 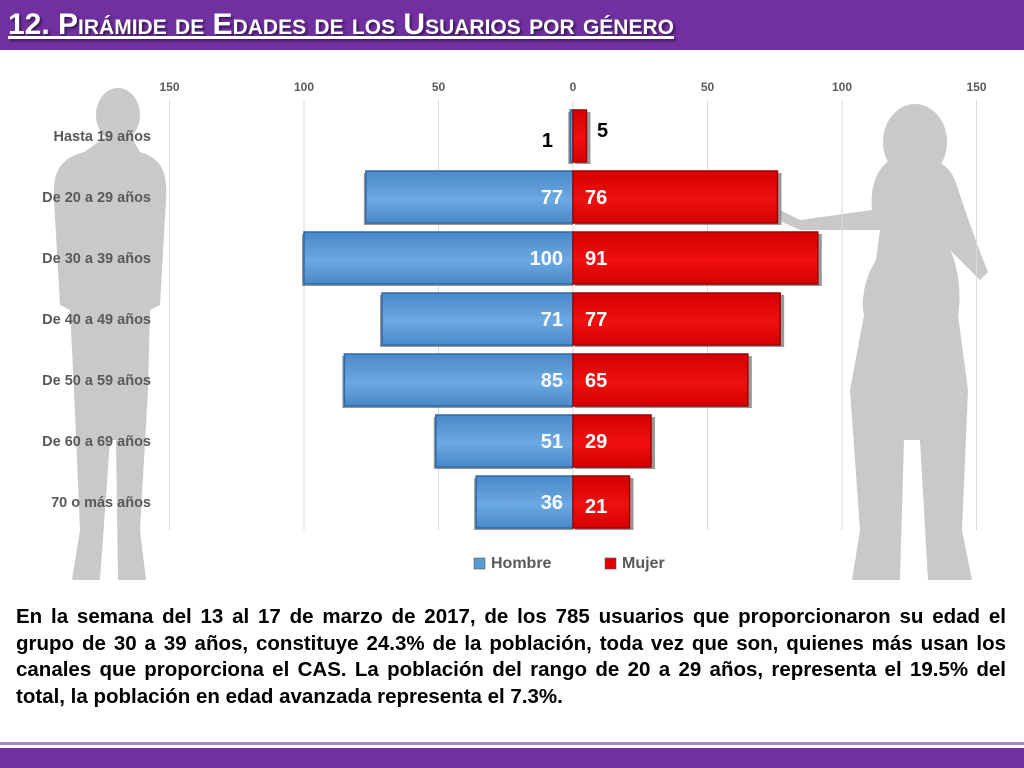 I want to click on category-label: 70 o más años, so click(x=101, y=503).